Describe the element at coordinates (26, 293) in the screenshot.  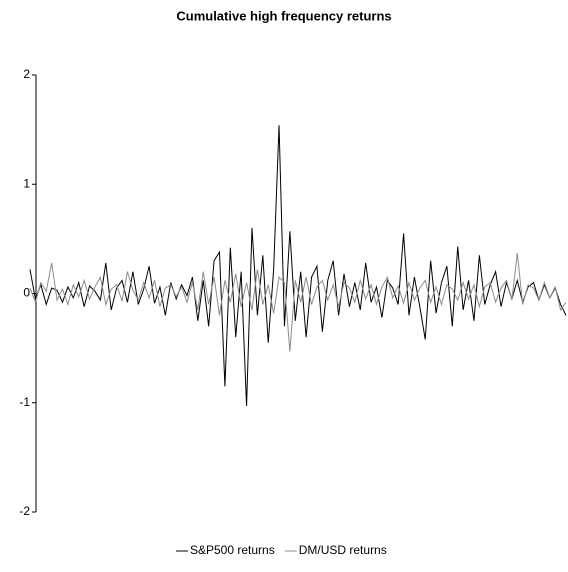
I see `y-tick-label: 0` at that location.